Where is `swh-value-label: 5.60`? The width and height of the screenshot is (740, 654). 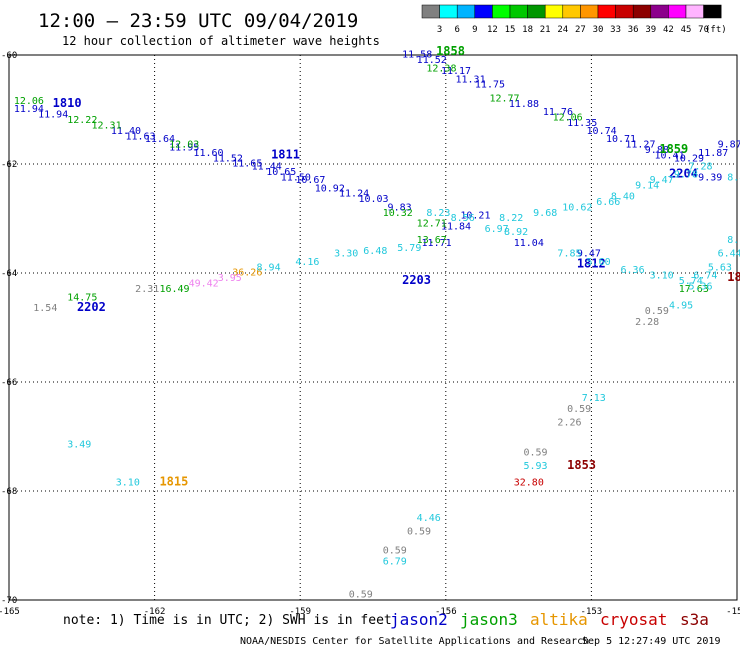
swh-value-label: 5.60 is located at coordinates (599, 262).